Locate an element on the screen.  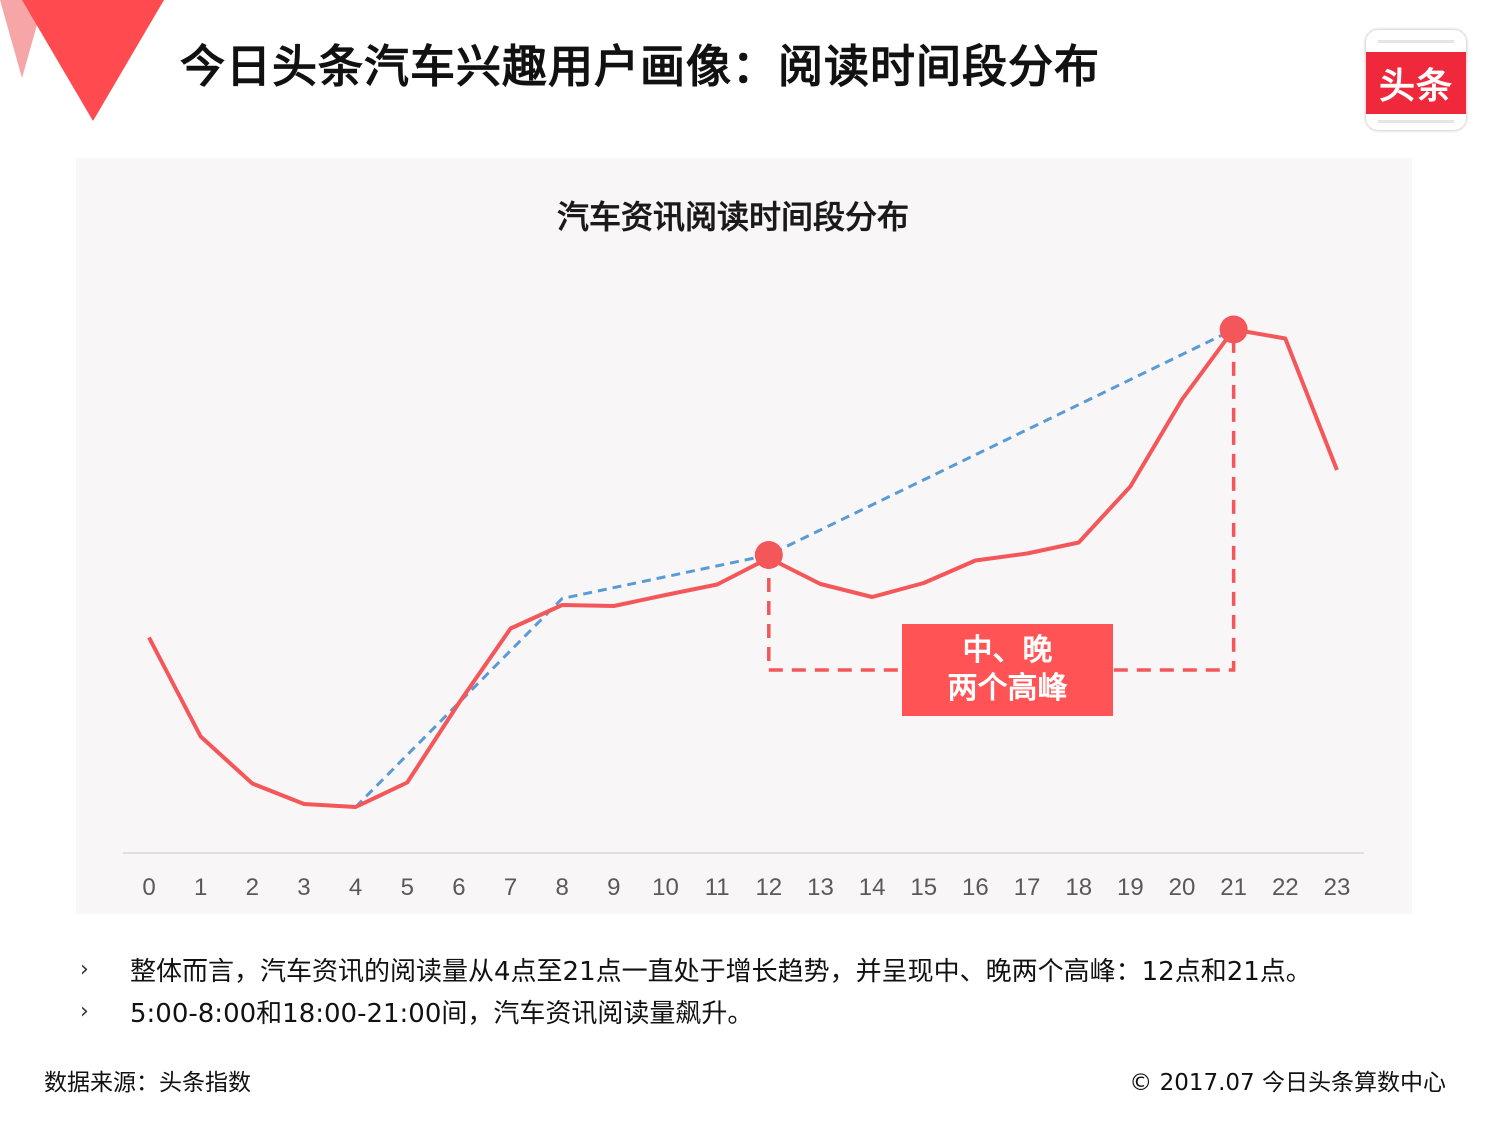
logo-text: 头条 is located at coordinates (1415, 86).